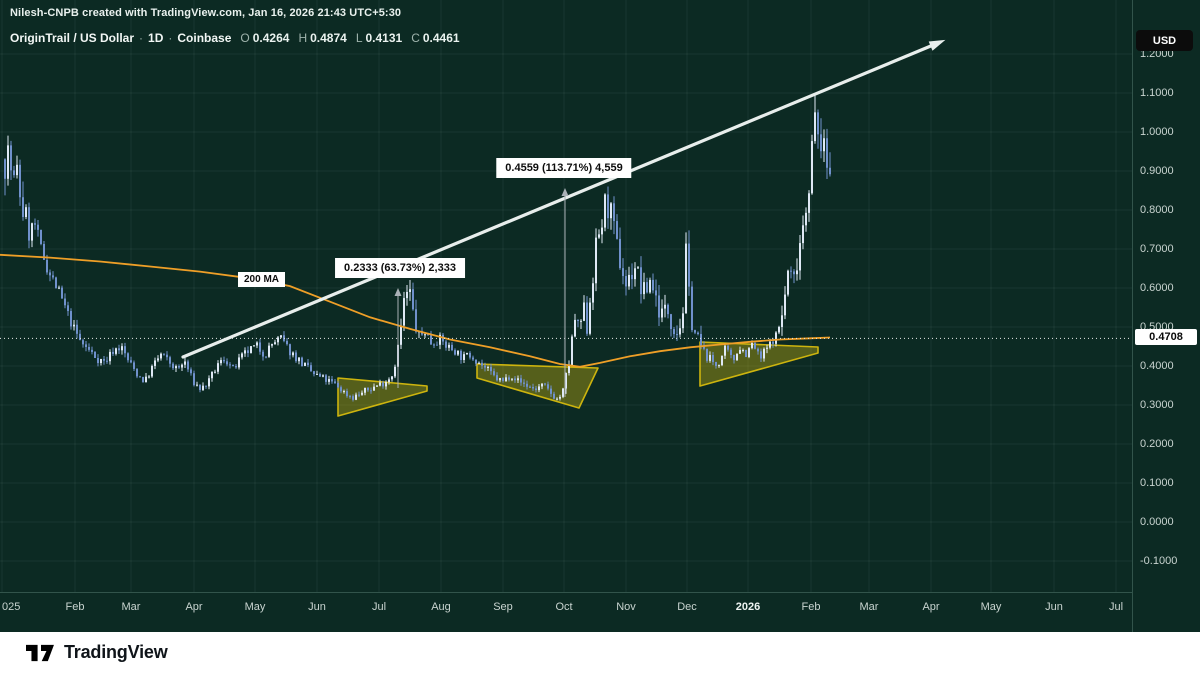  I want to click on footer-brand-bar: TradingView, so click(600, 652).